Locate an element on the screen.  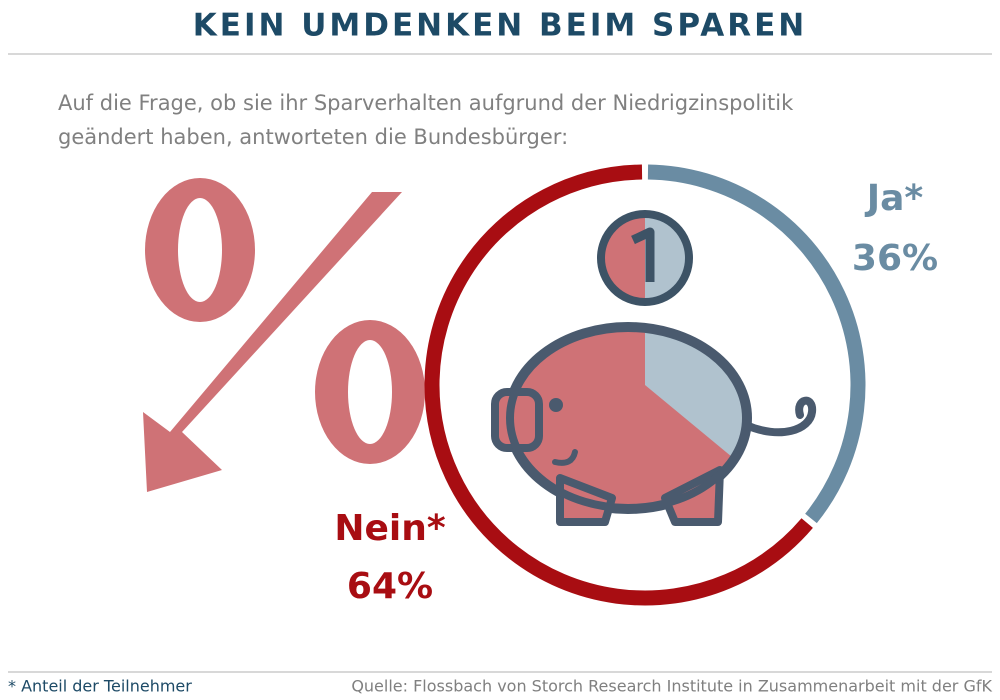
value-label: 36% is located at coordinates (895, 258).